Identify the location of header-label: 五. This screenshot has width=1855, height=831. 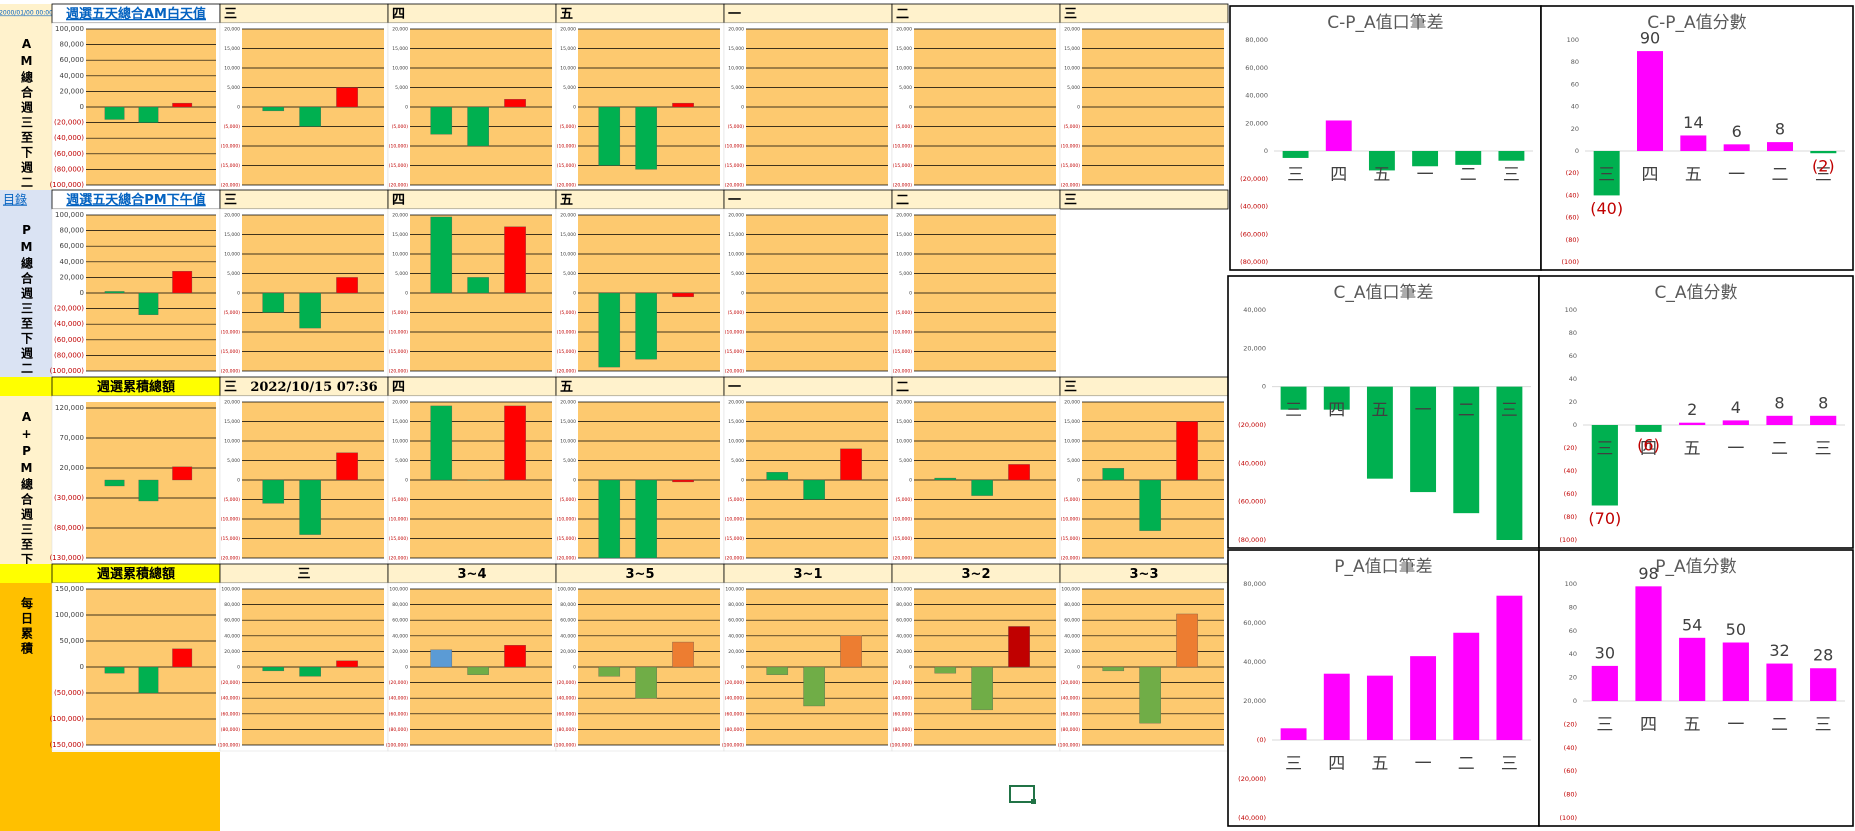
(566, 387).